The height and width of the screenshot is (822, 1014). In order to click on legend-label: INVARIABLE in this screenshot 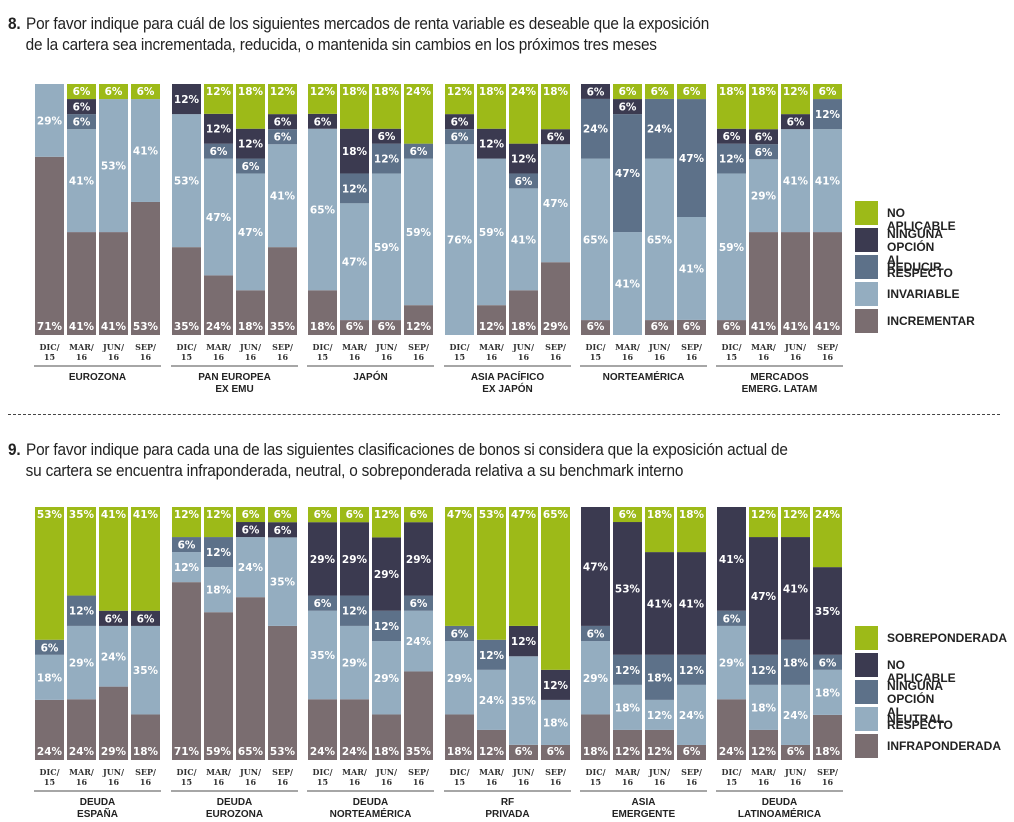, I will do `click(923, 294)`.